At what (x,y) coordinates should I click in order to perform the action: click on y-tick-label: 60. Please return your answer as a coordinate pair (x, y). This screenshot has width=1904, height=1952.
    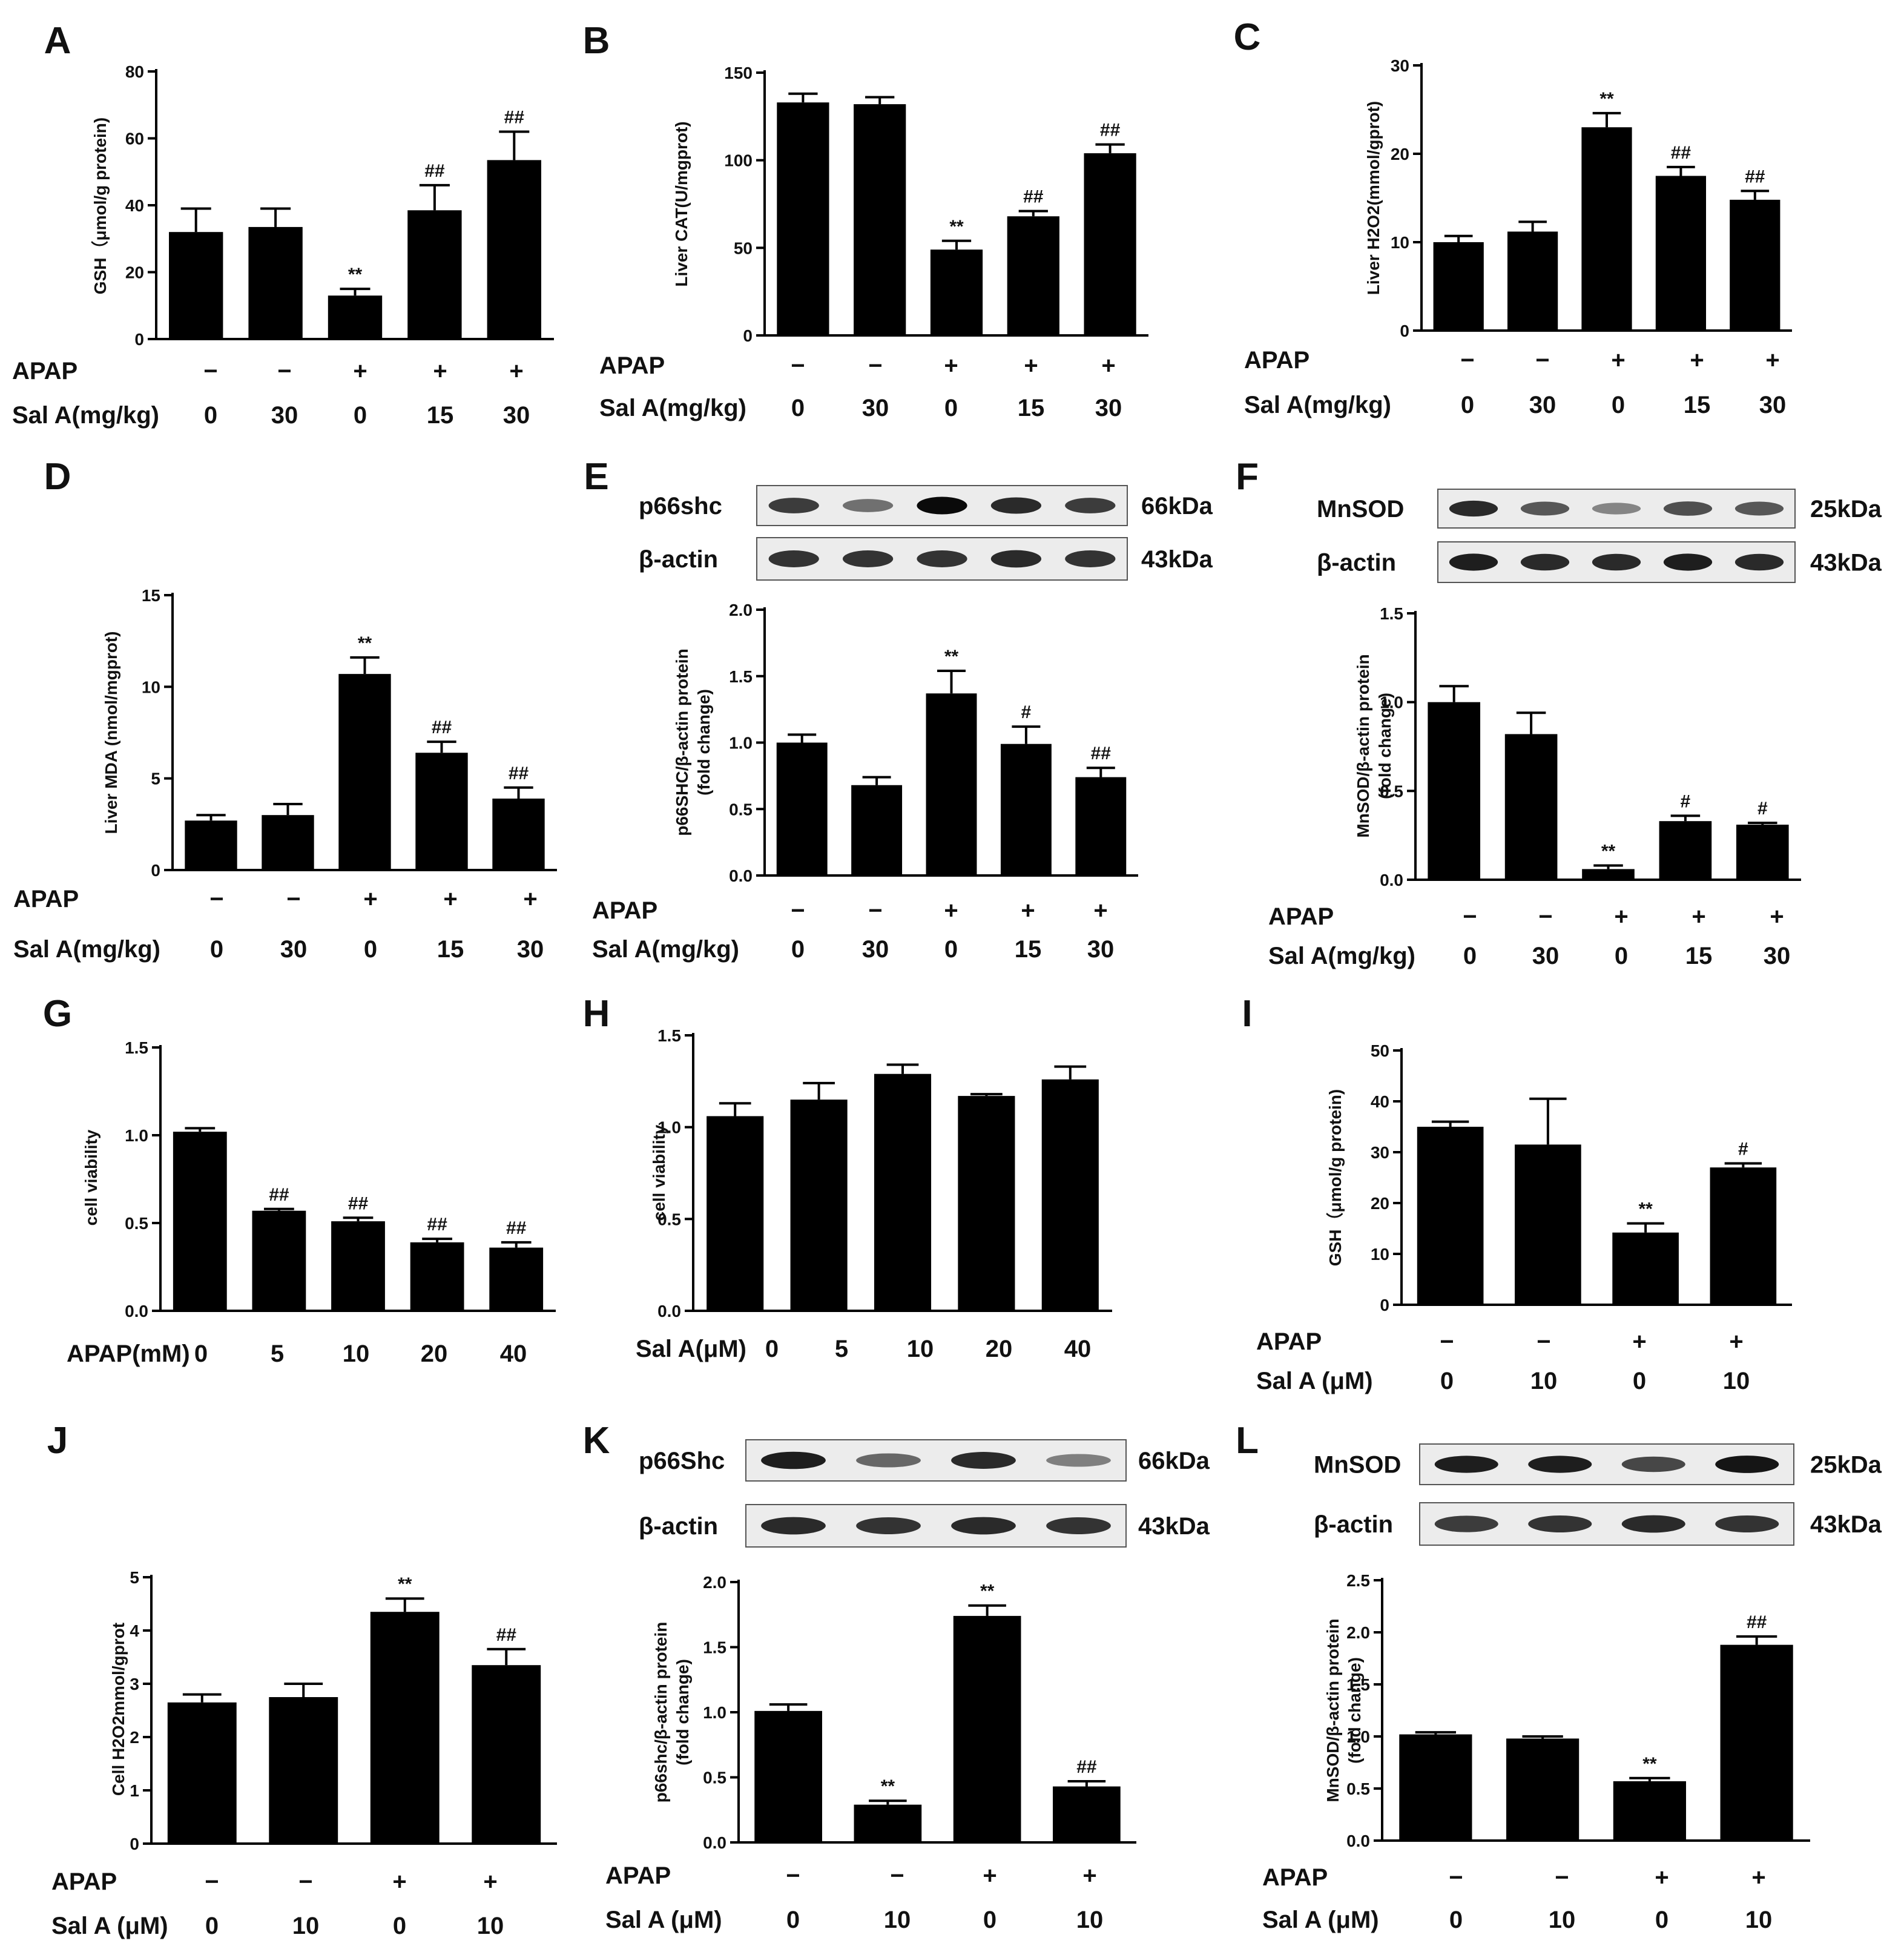
    Looking at the image, I should click on (134, 139).